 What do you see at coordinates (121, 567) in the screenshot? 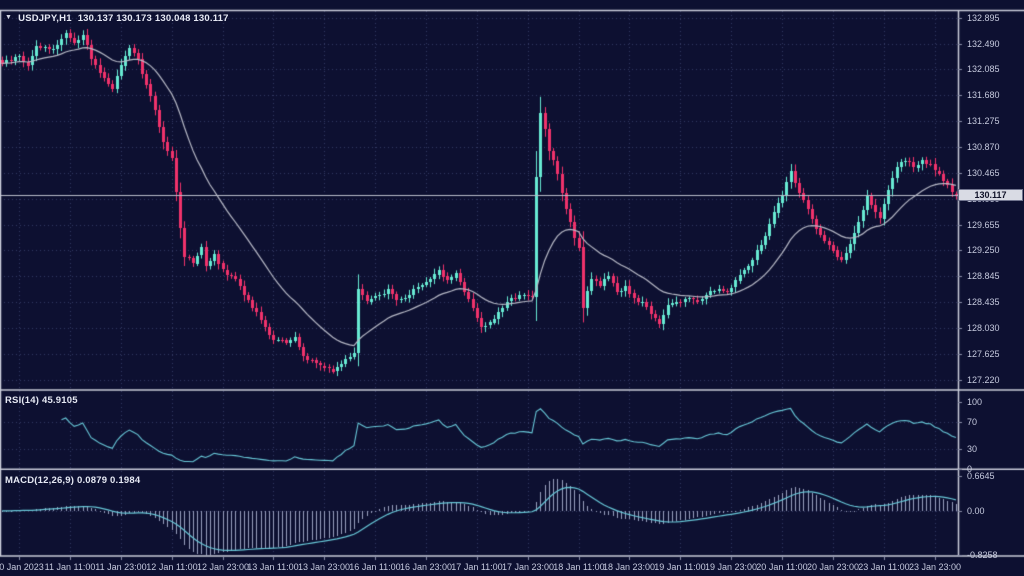
I see `time-axis-label: 11 Jan 23:00` at bounding box center [121, 567].